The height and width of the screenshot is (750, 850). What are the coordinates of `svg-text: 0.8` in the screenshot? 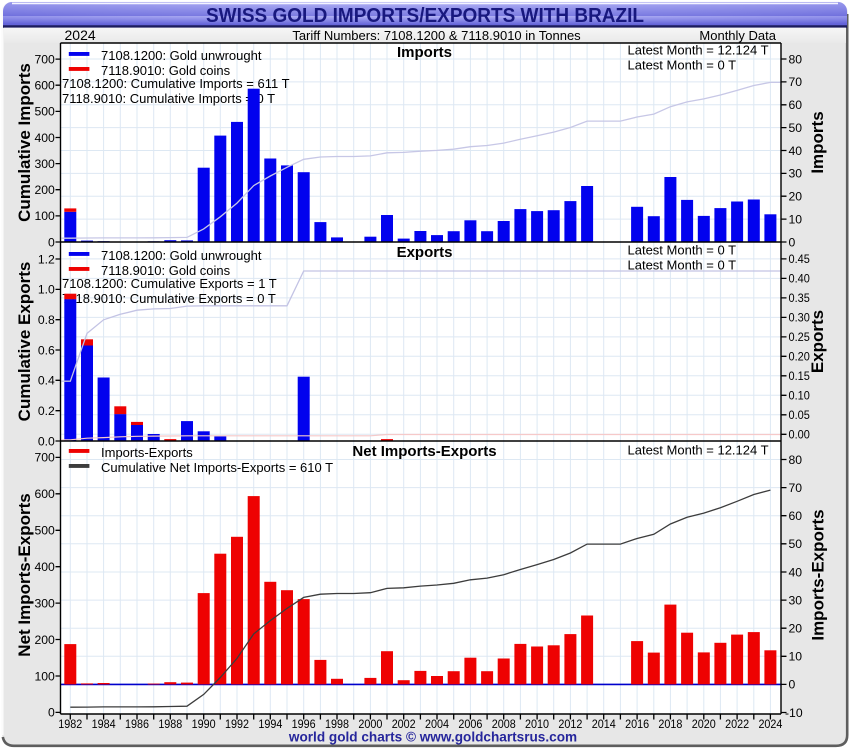 It's located at (46, 320).